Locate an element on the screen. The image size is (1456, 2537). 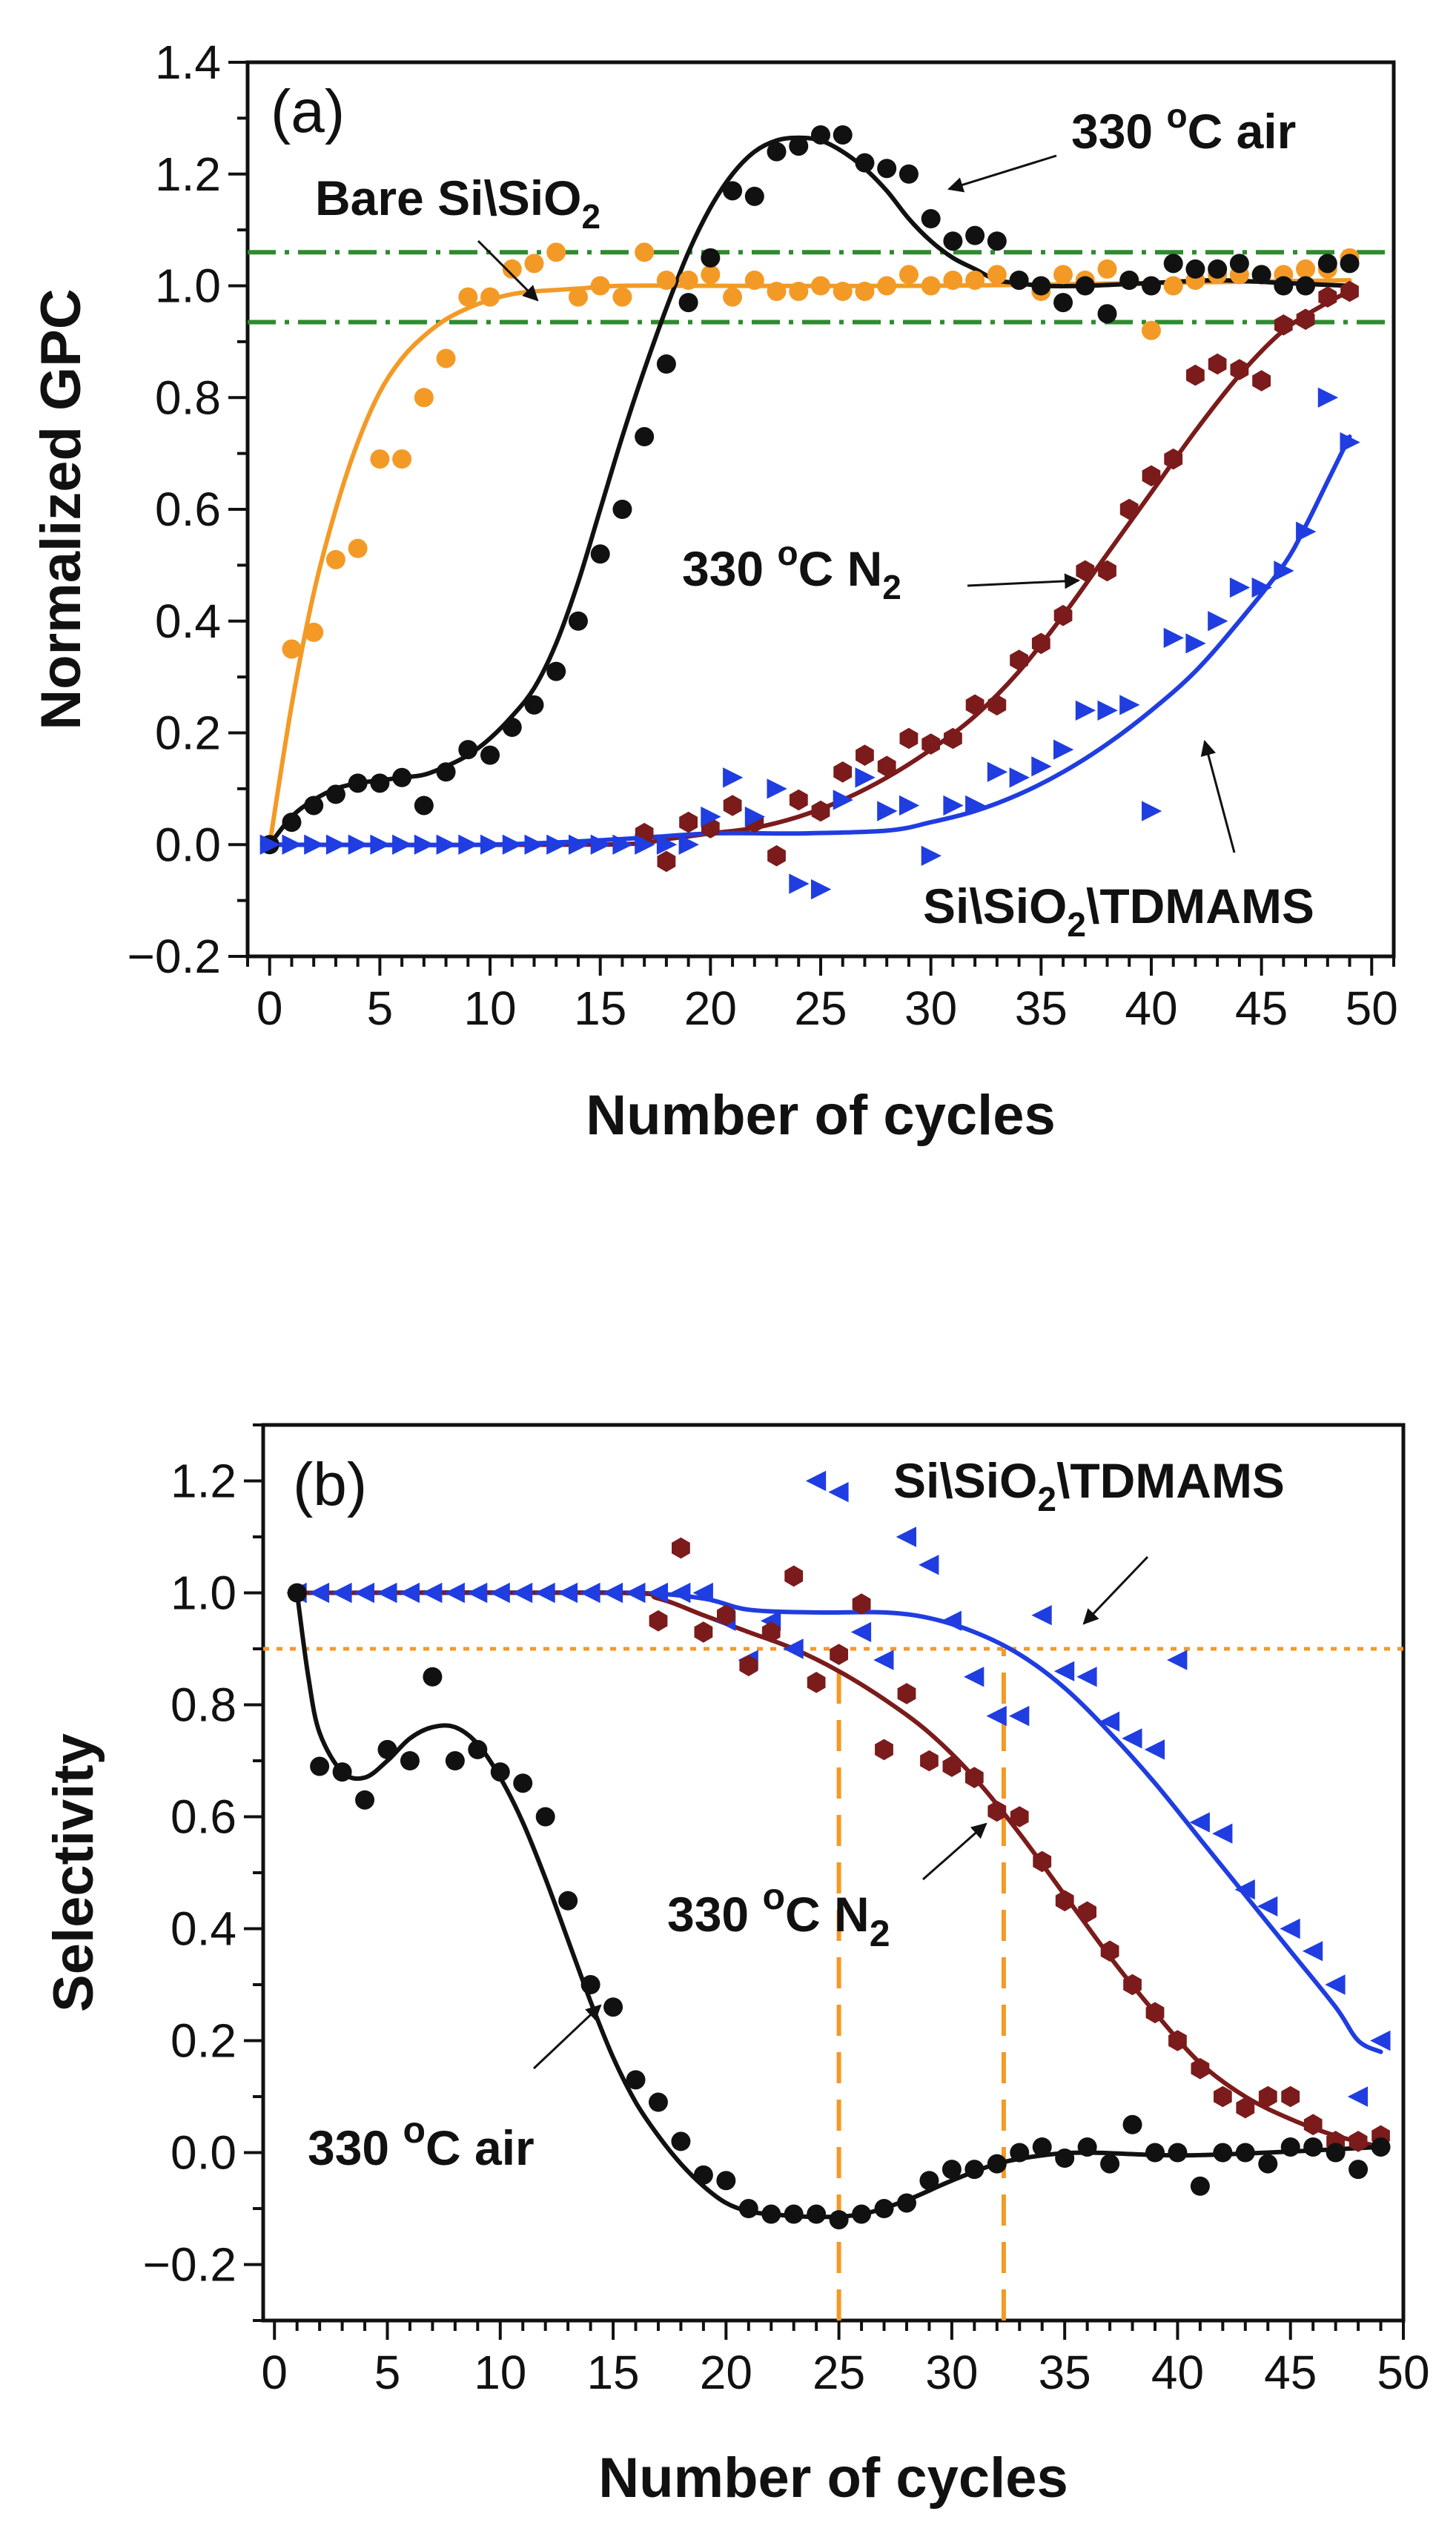
panel-a-annotation-tdmams-sub: 2 is located at coordinates (1076, 924).